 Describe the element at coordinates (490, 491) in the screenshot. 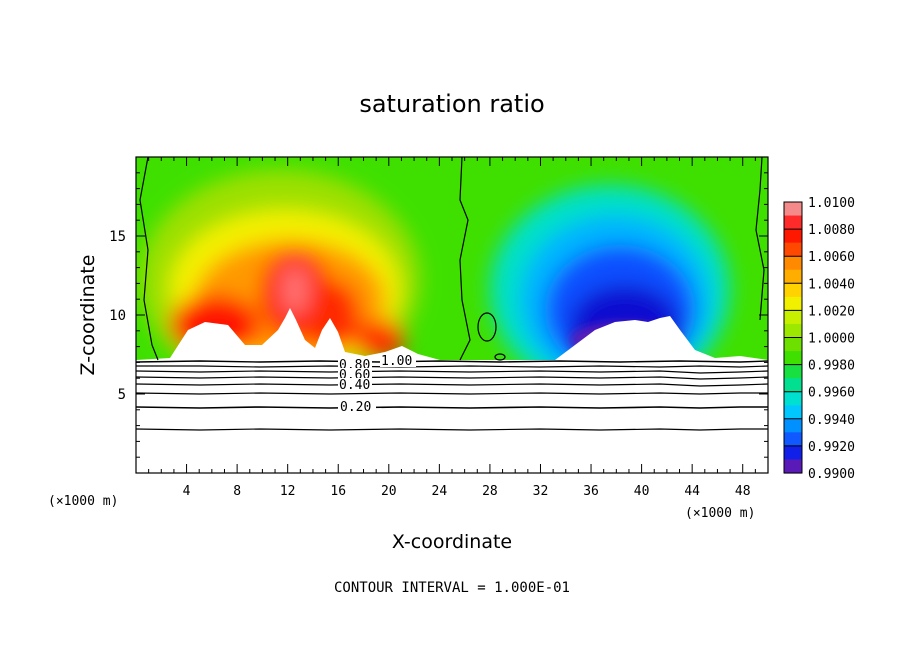

I see `x-tick-label: 28` at that location.